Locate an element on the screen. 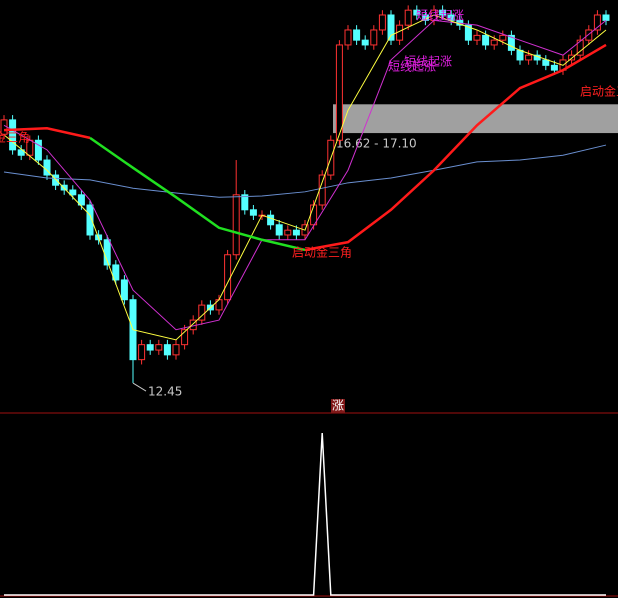  indicator-label: 涨 is located at coordinates (338, 405).